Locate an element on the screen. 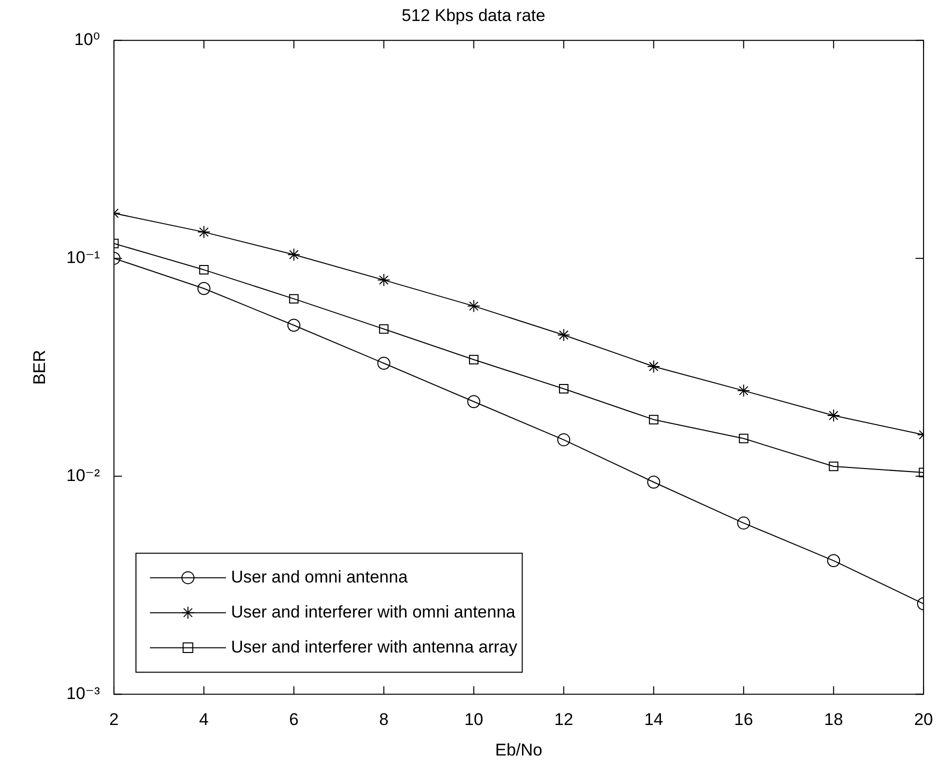  x-tick-label: 10 is located at coordinates (474, 720).